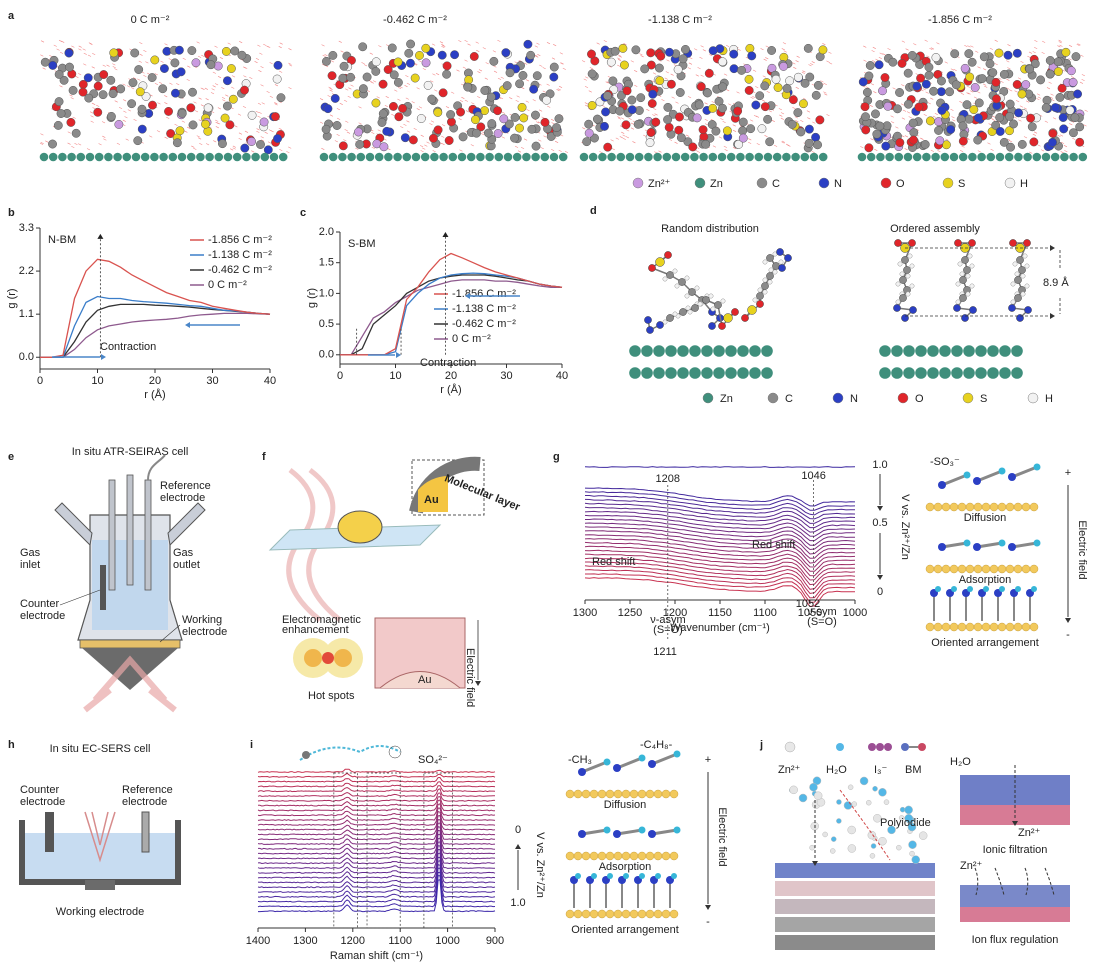  I want to click on series-line, so click(451, 314).